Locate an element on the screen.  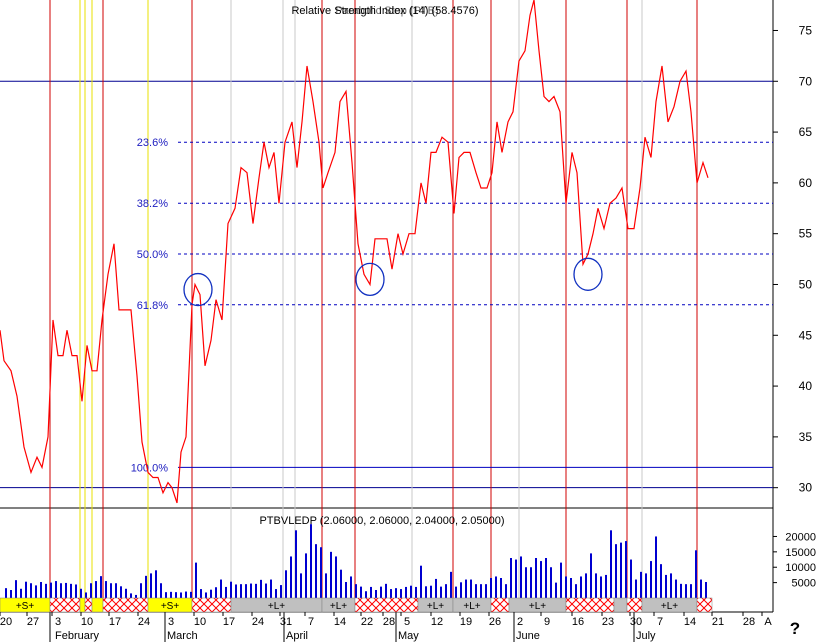
chart-title: Relative Strength Index (14) (58.4576) is located at coordinates (384, 11).